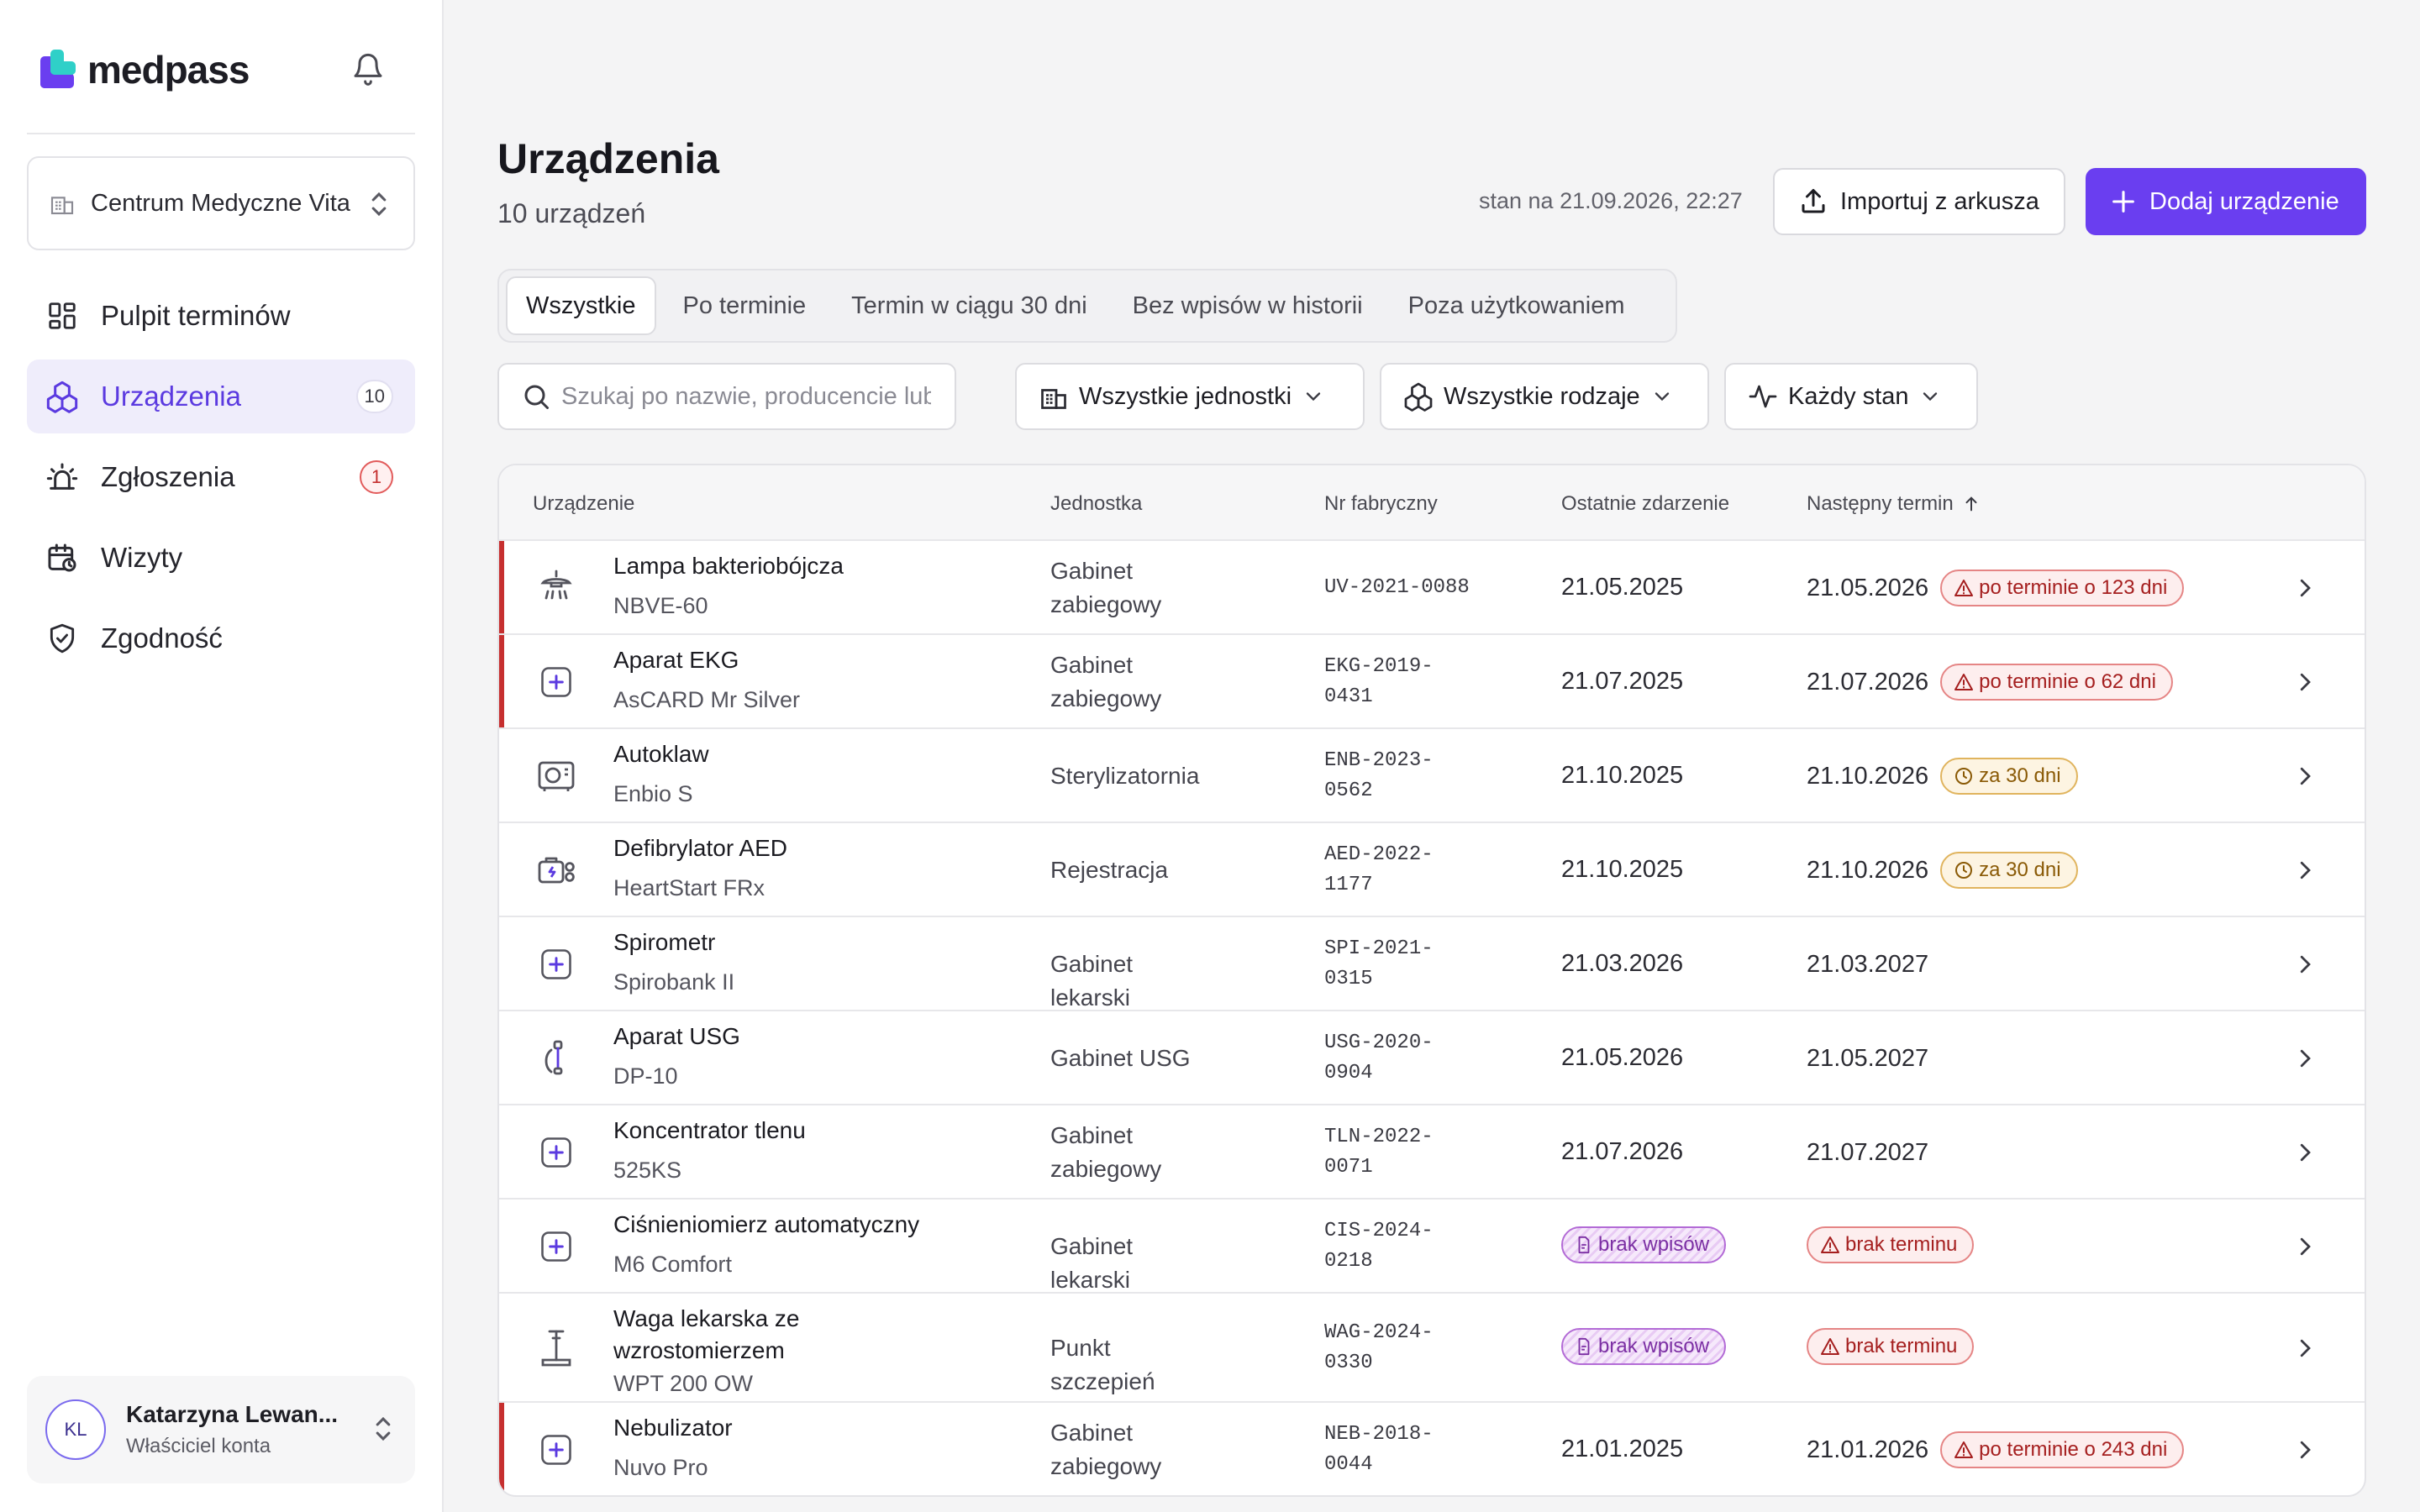 The height and width of the screenshot is (1512, 2420). Describe the element at coordinates (1867, 1152) in the screenshot. I see `next-due: 21.07.2027` at that location.